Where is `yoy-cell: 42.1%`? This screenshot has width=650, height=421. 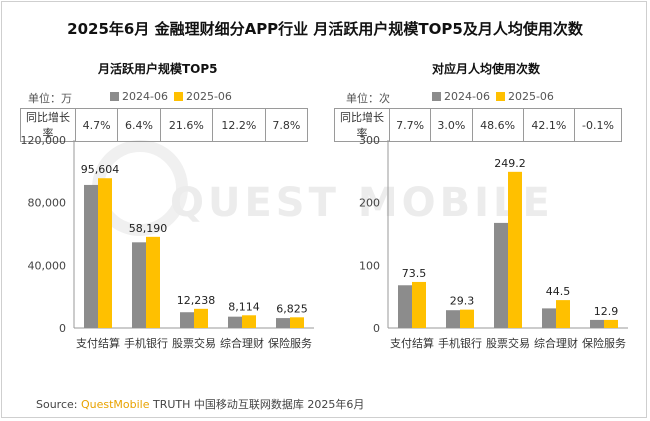
yoy-cell: 42.1% is located at coordinates (549, 125).